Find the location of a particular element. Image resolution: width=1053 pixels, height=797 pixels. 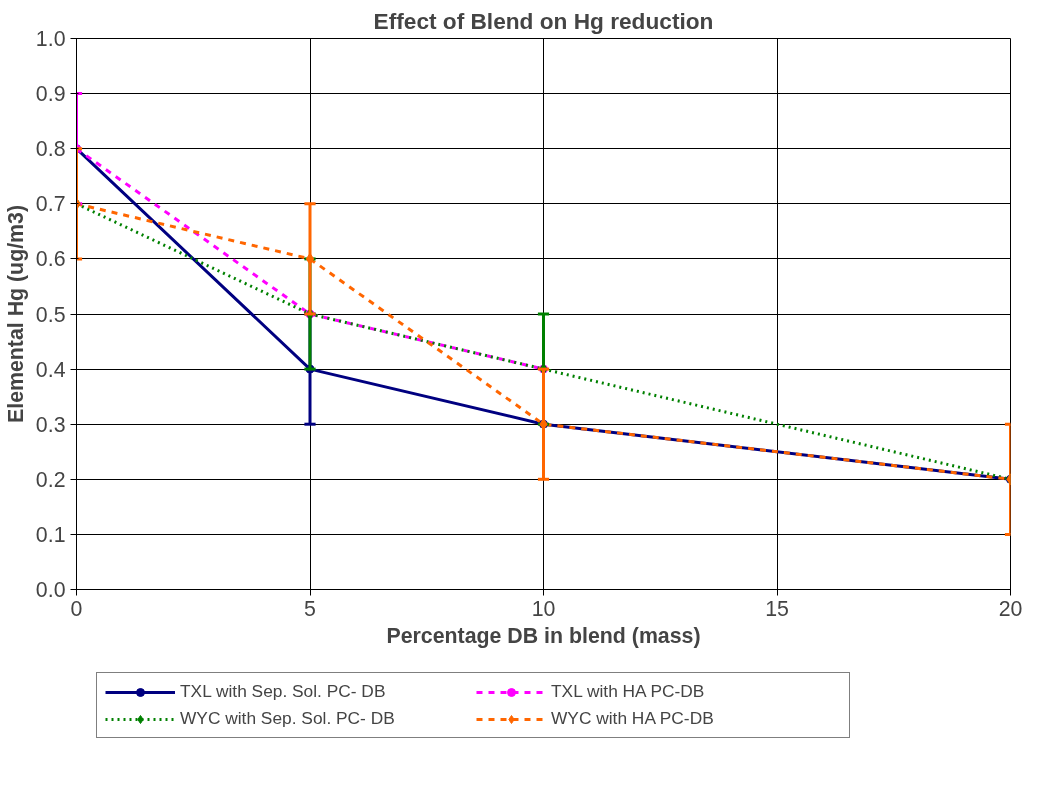

y-tick-label: 0.8 is located at coordinates (50, 149).